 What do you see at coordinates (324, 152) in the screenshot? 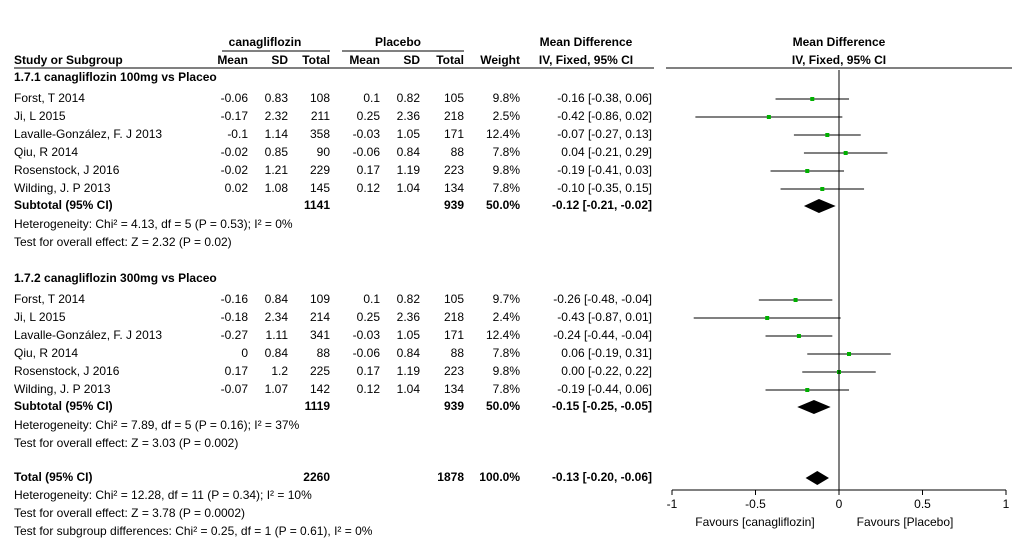
I see `cell-total1: 90` at bounding box center [324, 152].